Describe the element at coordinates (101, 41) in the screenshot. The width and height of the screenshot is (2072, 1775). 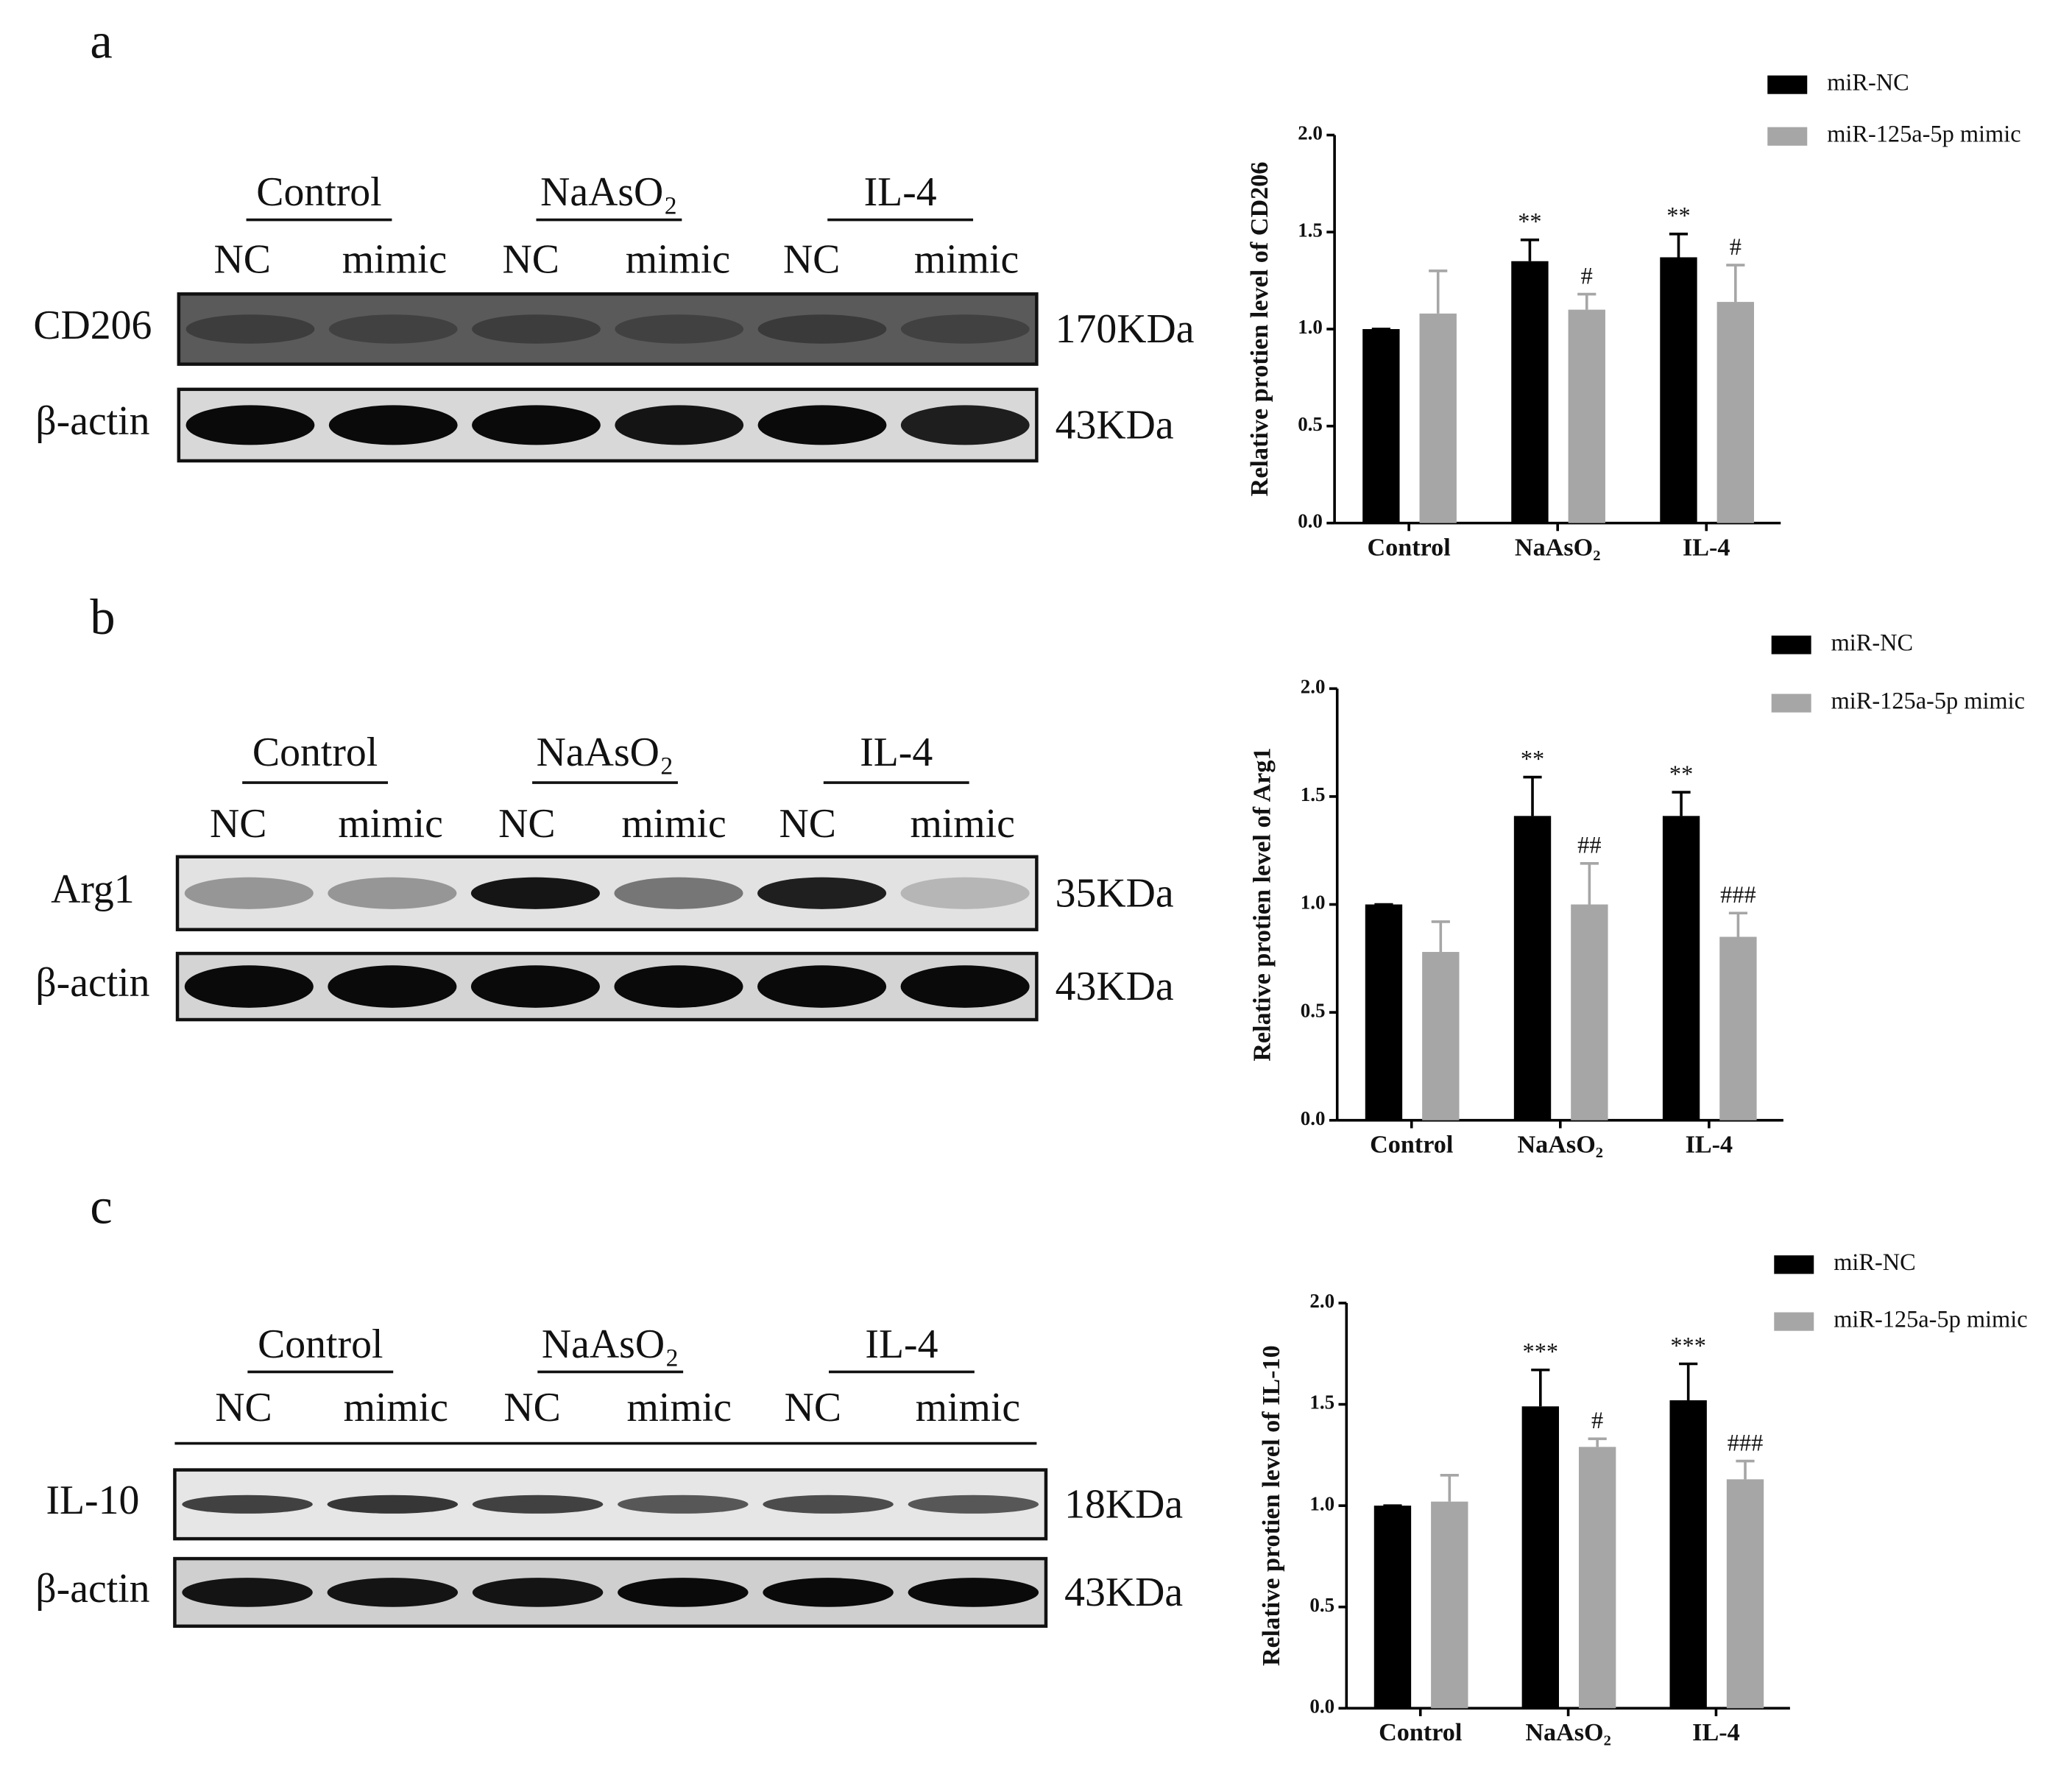
I see `panel-label: a` at that location.